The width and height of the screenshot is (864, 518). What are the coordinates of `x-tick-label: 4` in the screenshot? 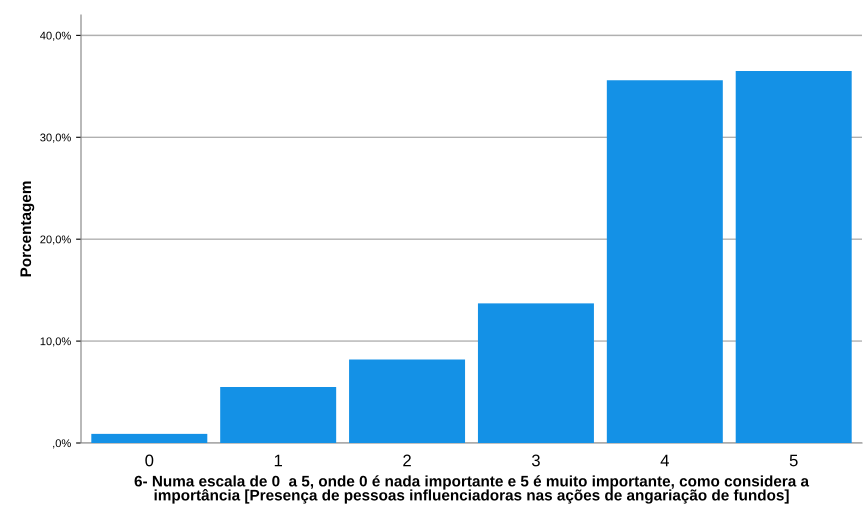 It's located at (664, 460).